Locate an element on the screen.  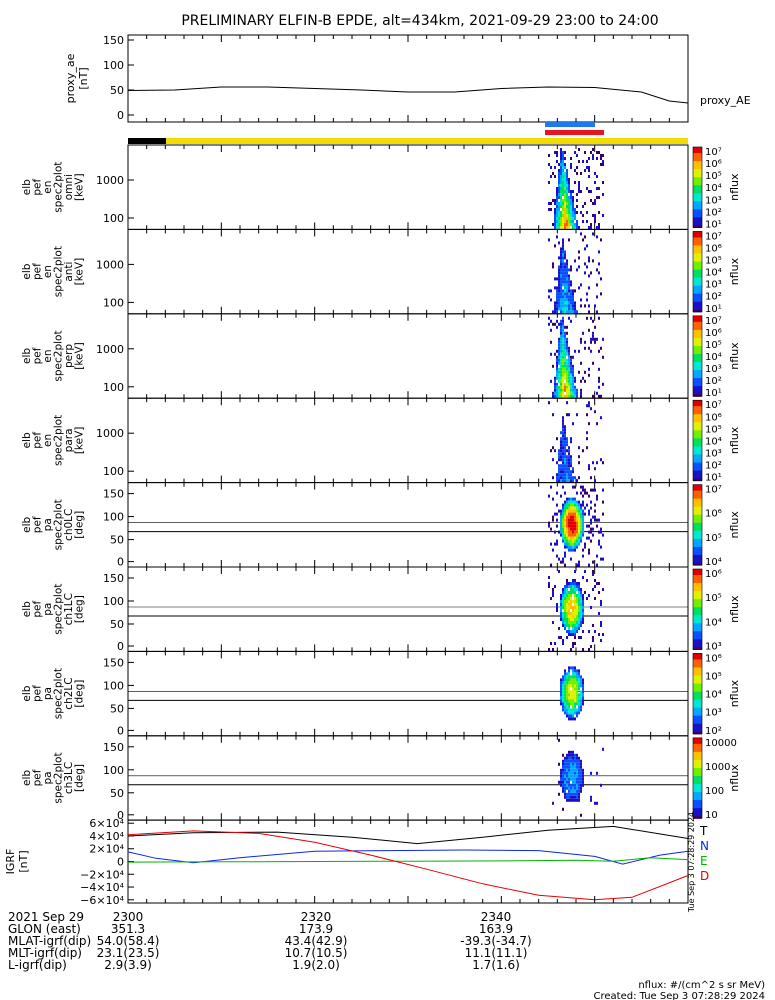
y-label: pa is located at coordinates (48, 609).